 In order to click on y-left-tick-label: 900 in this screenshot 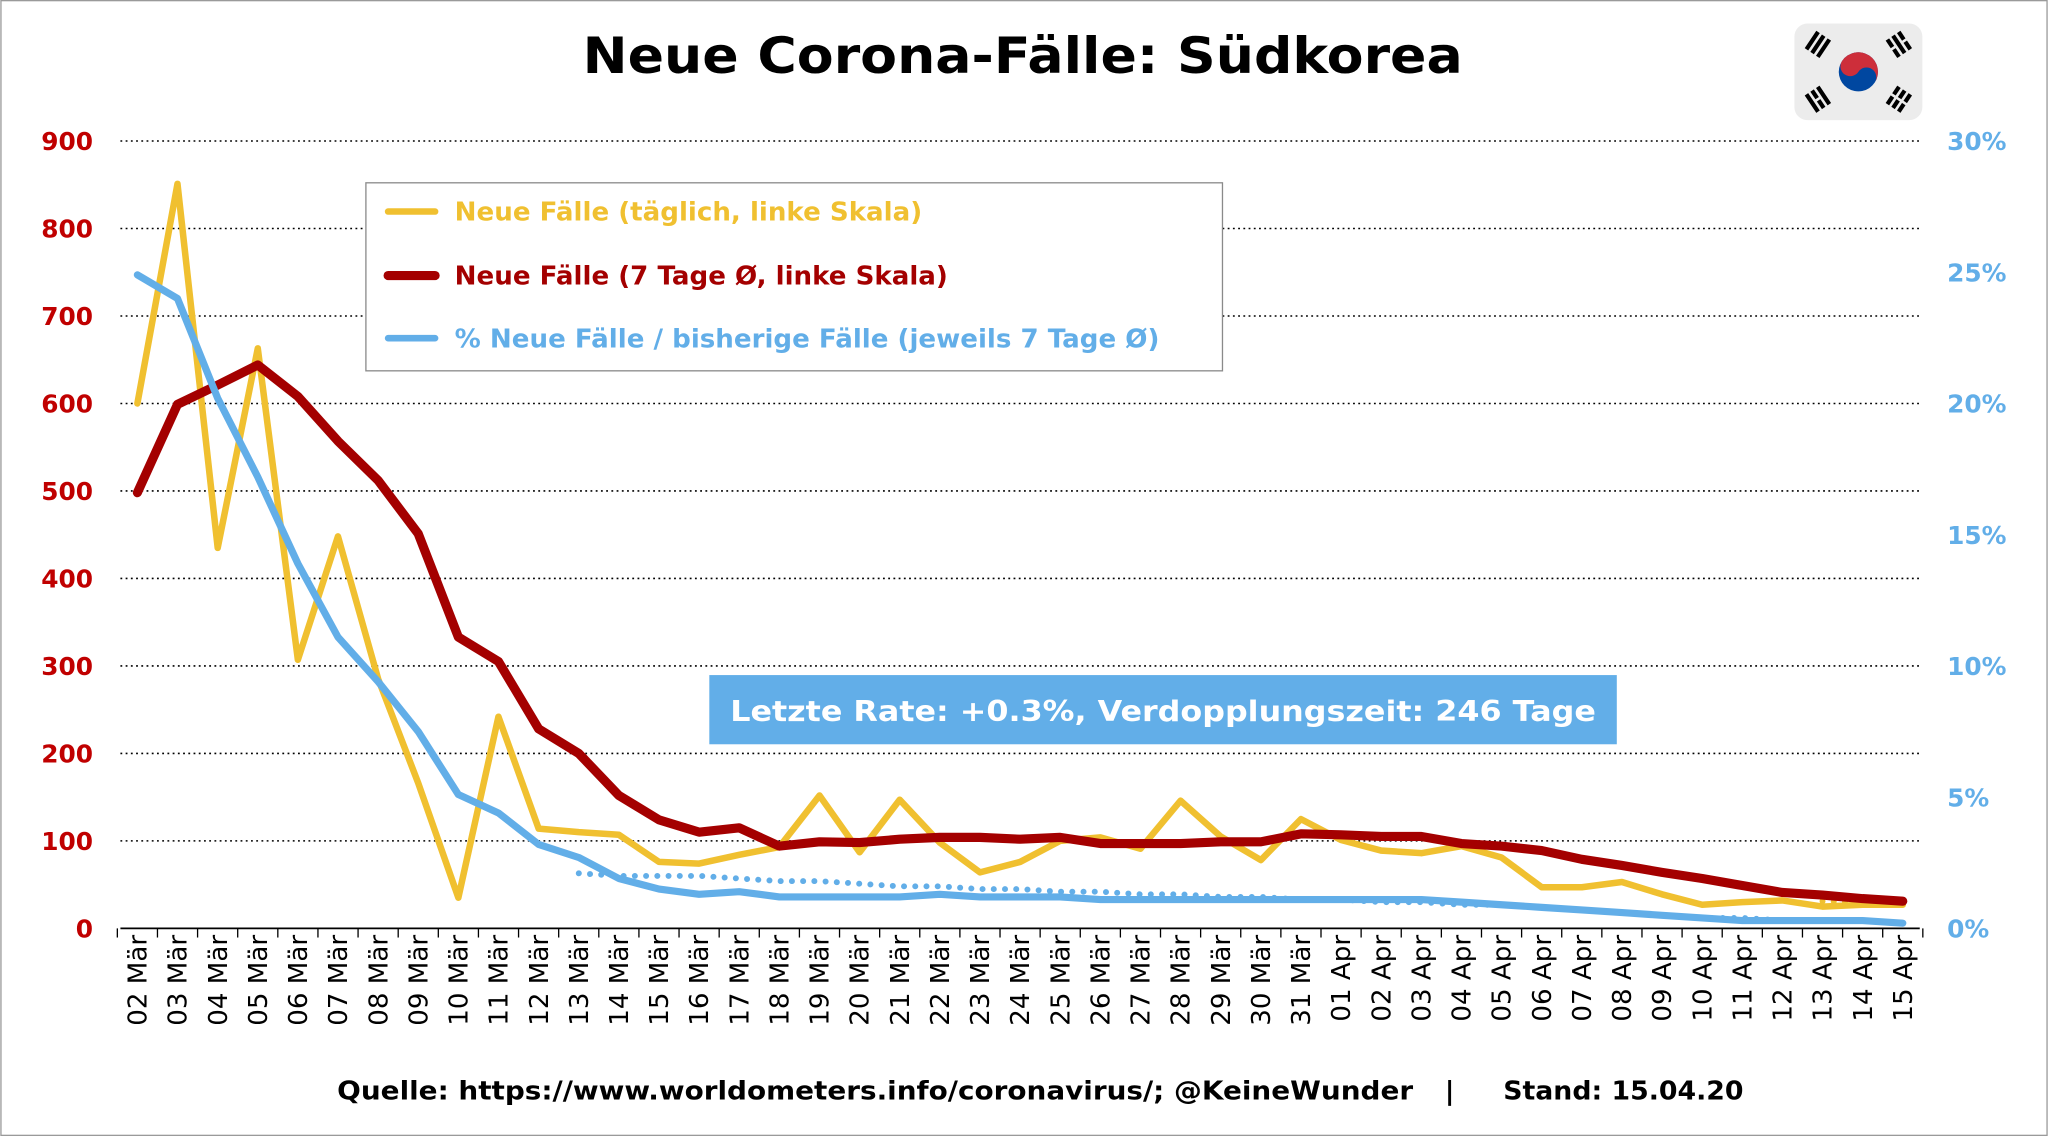, I will do `click(67, 141)`.